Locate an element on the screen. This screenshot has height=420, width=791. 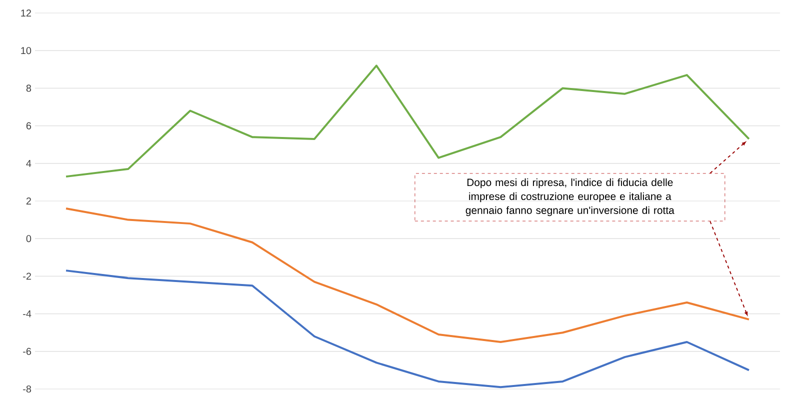
y-tick-label: 6 is located at coordinates (29, 126).